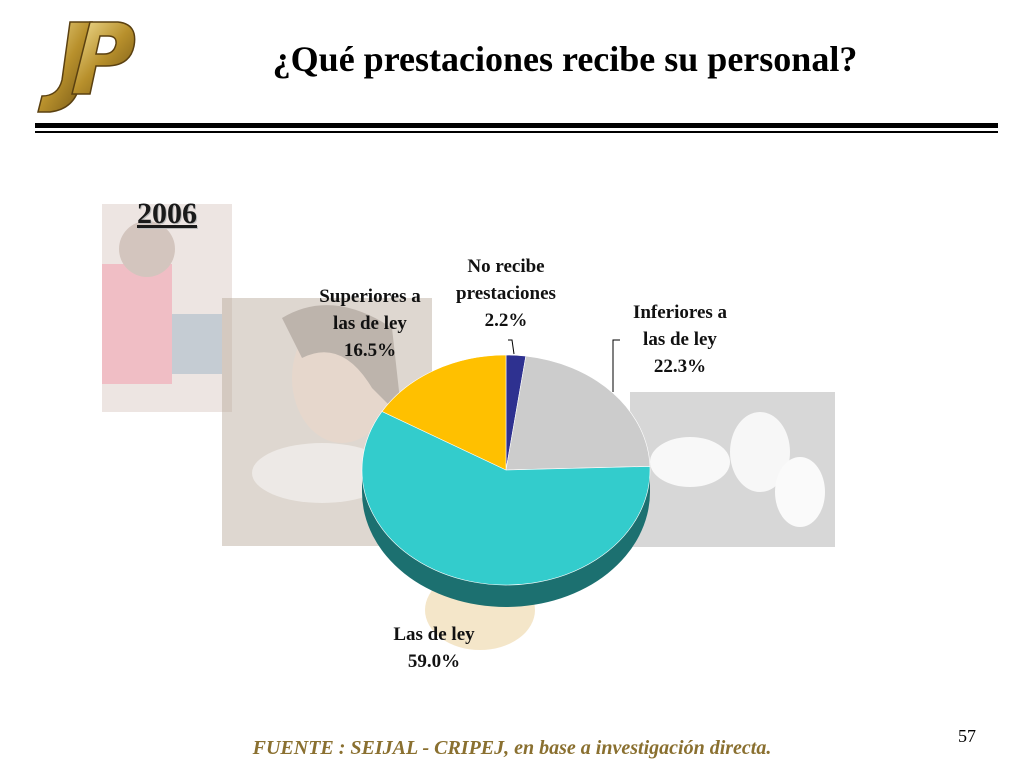  I want to click on background-photo-jewelry, so click(732, 469).